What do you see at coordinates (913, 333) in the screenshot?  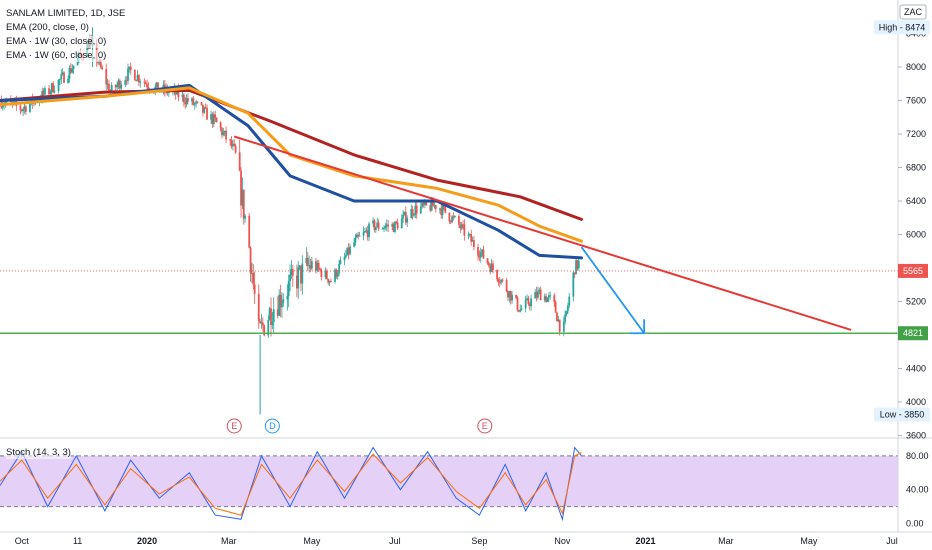 I see `support-price-tag: 4821` at bounding box center [913, 333].